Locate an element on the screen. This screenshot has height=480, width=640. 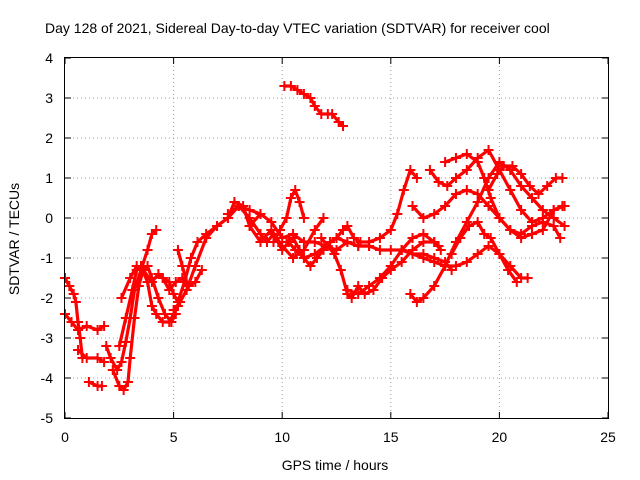
y-tick-label: -2 is located at coordinates (47, 298).